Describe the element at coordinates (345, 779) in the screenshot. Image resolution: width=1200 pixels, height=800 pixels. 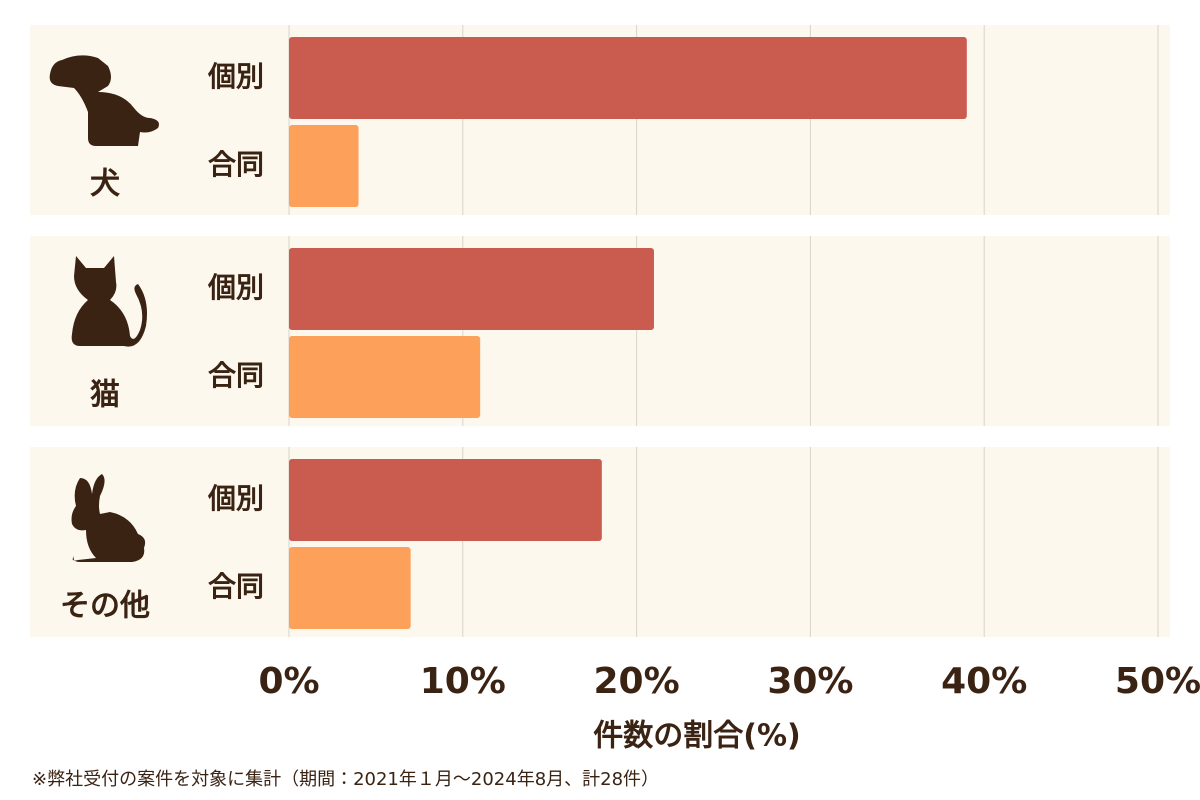
I see `footnote: ※弊社受付の案件を対象に集計（期間：2021年１月～2024年8月、計28件）` at that location.